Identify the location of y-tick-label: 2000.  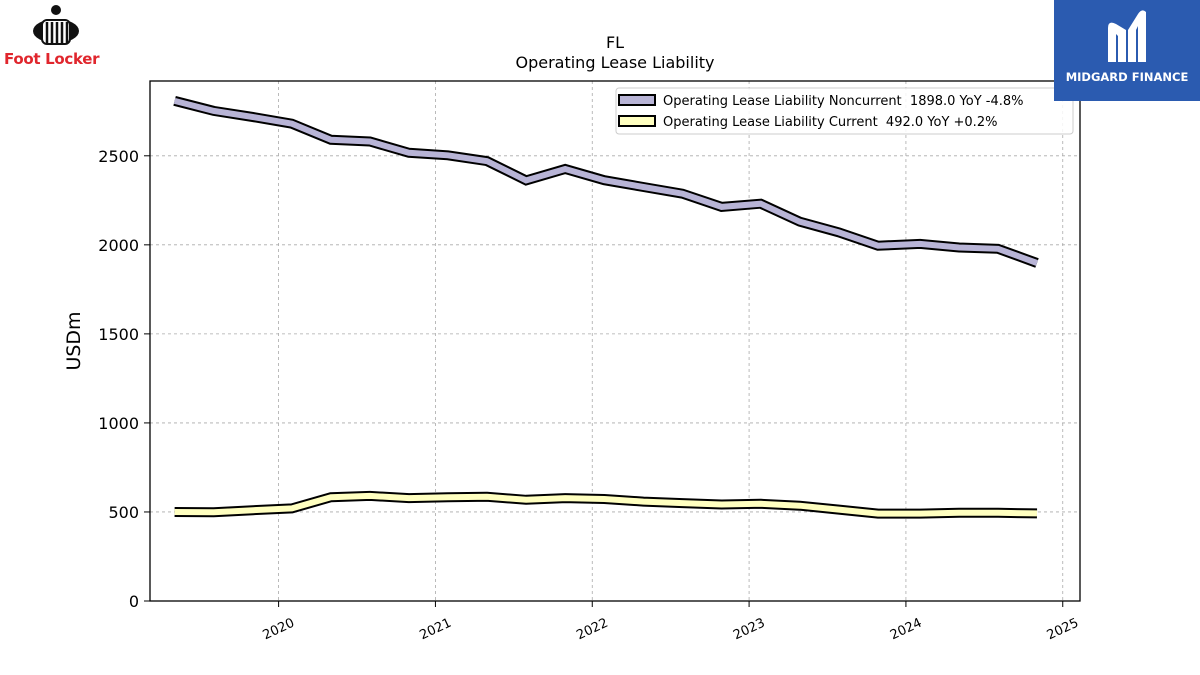
(118, 245).